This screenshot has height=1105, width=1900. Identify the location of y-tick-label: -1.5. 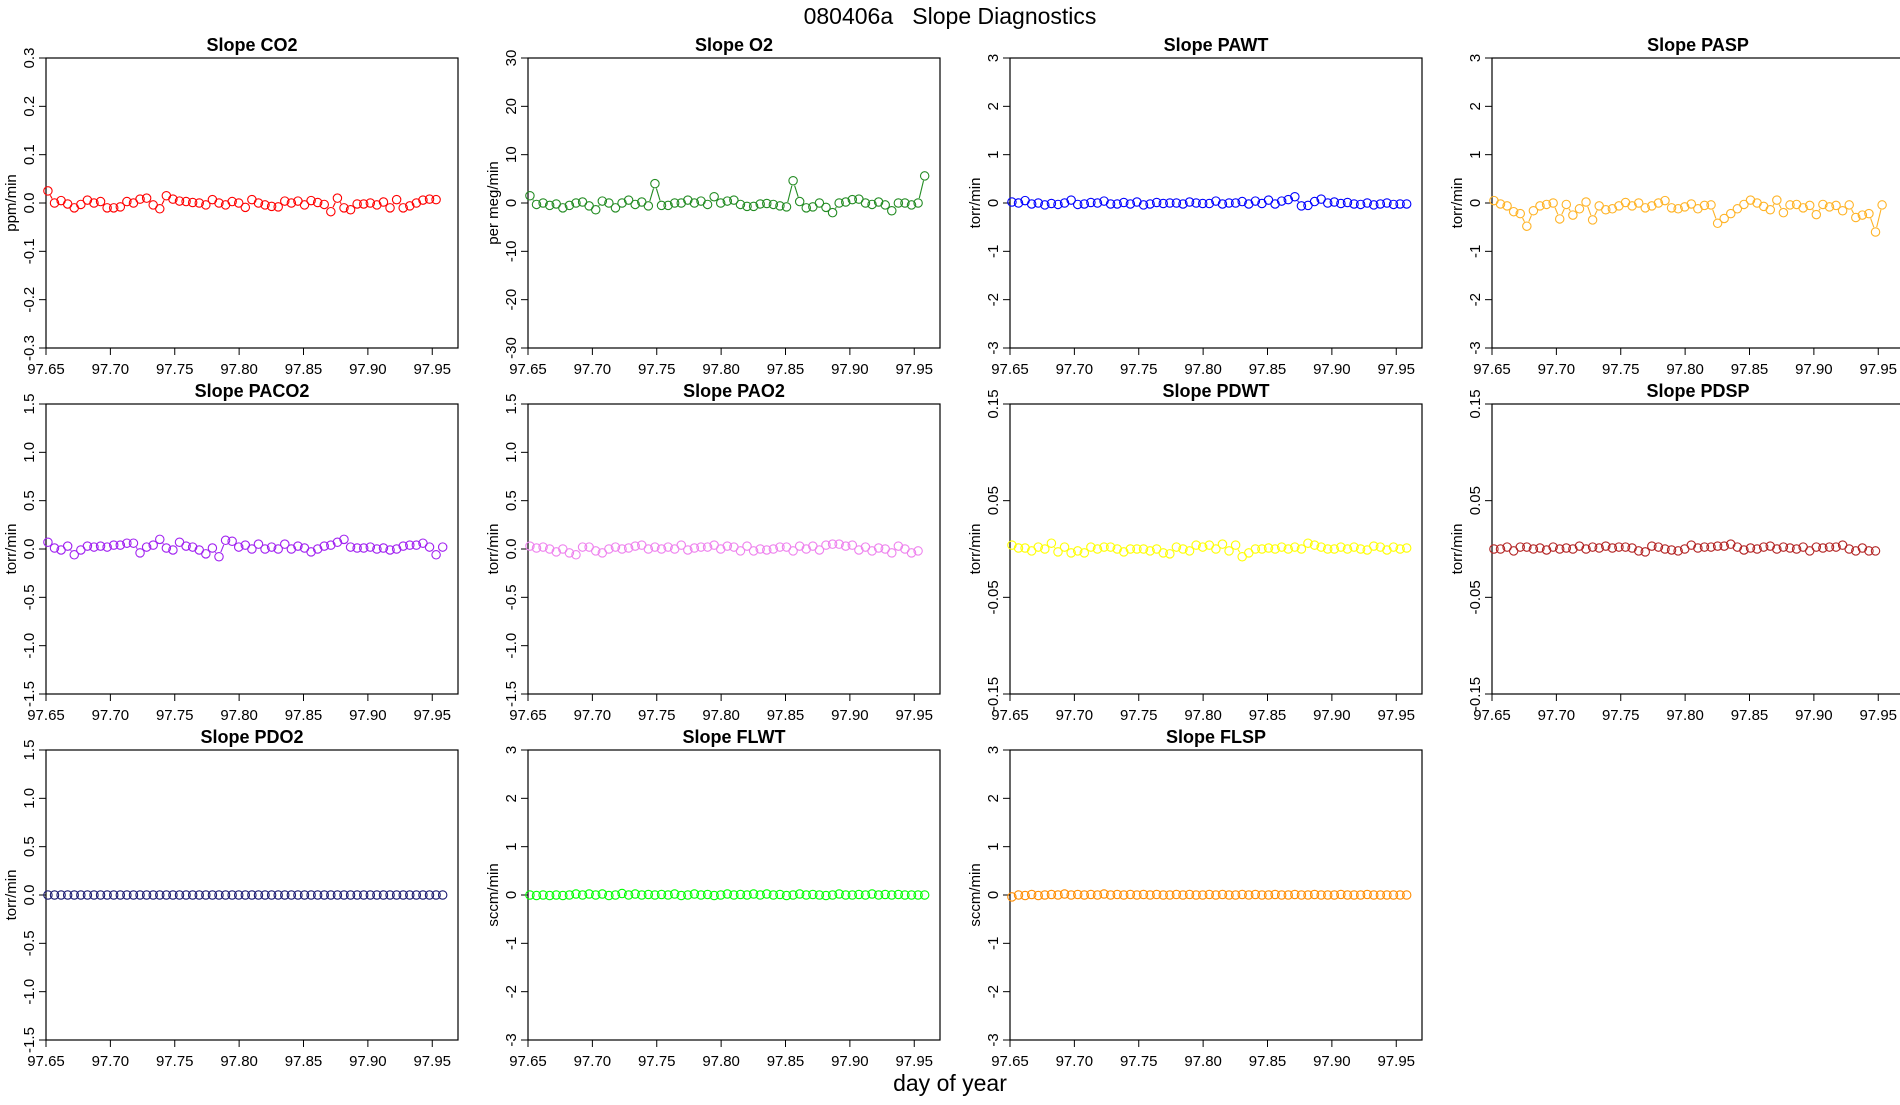
(29, 694).